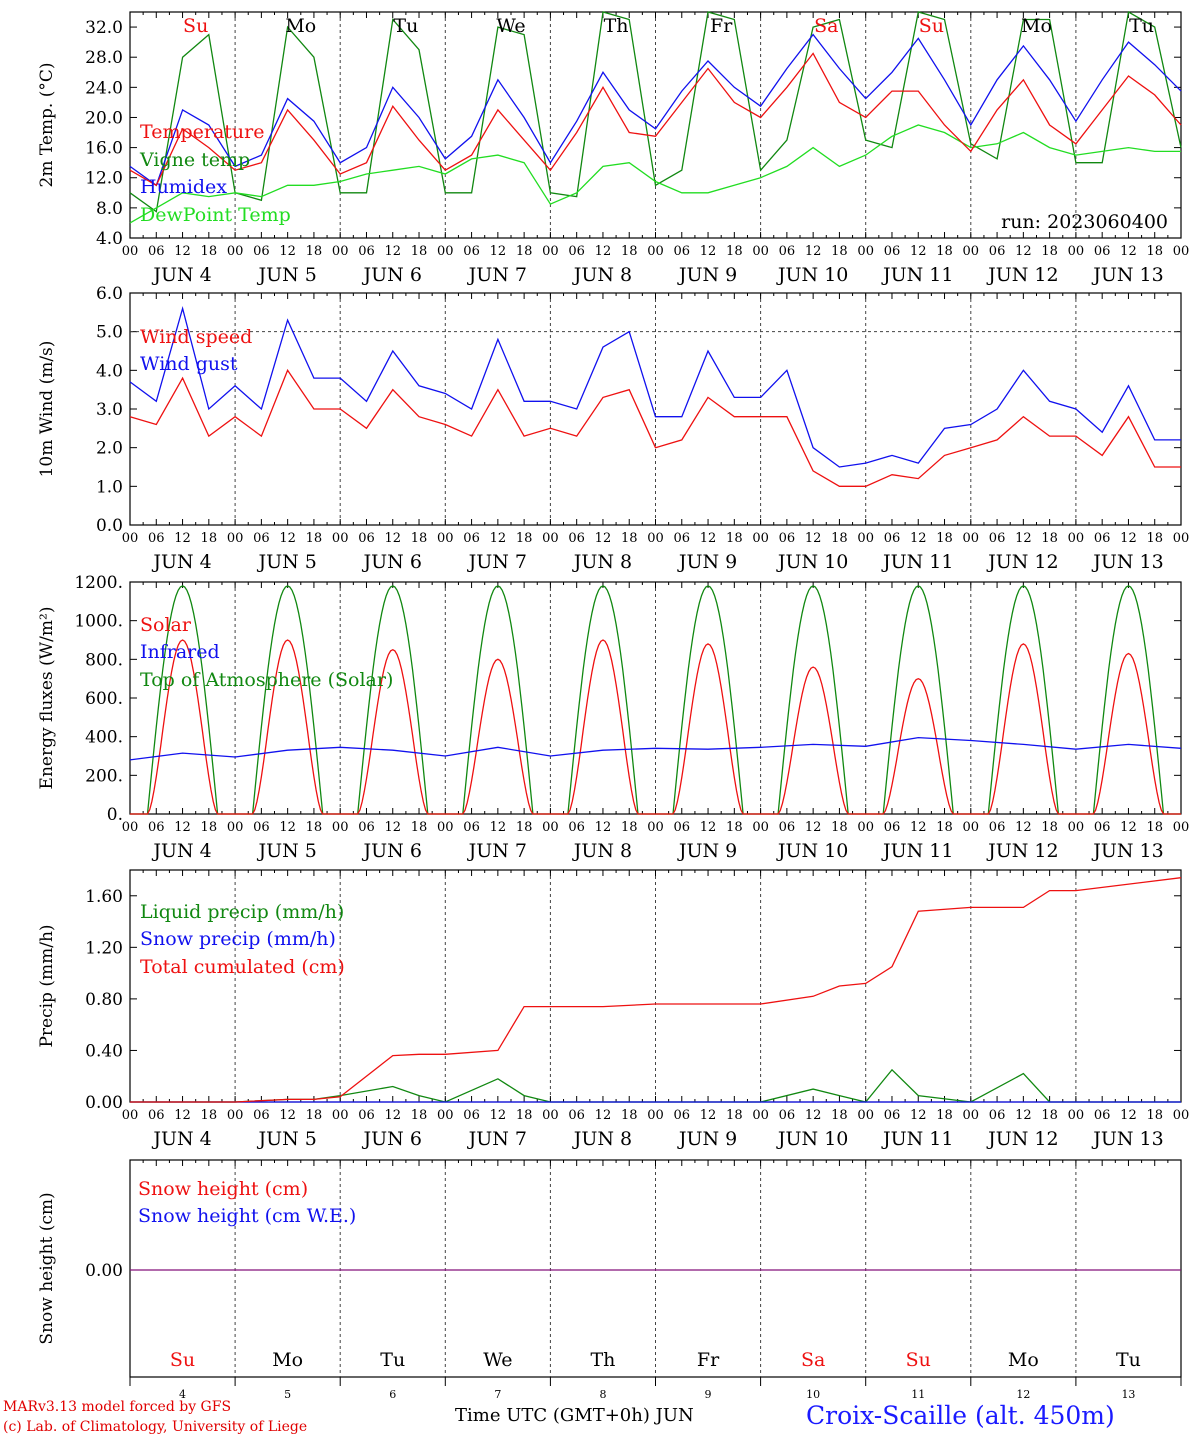  Describe the element at coordinates (109, 526) in the screenshot. I see `y-tick-label: 0.0` at that location.